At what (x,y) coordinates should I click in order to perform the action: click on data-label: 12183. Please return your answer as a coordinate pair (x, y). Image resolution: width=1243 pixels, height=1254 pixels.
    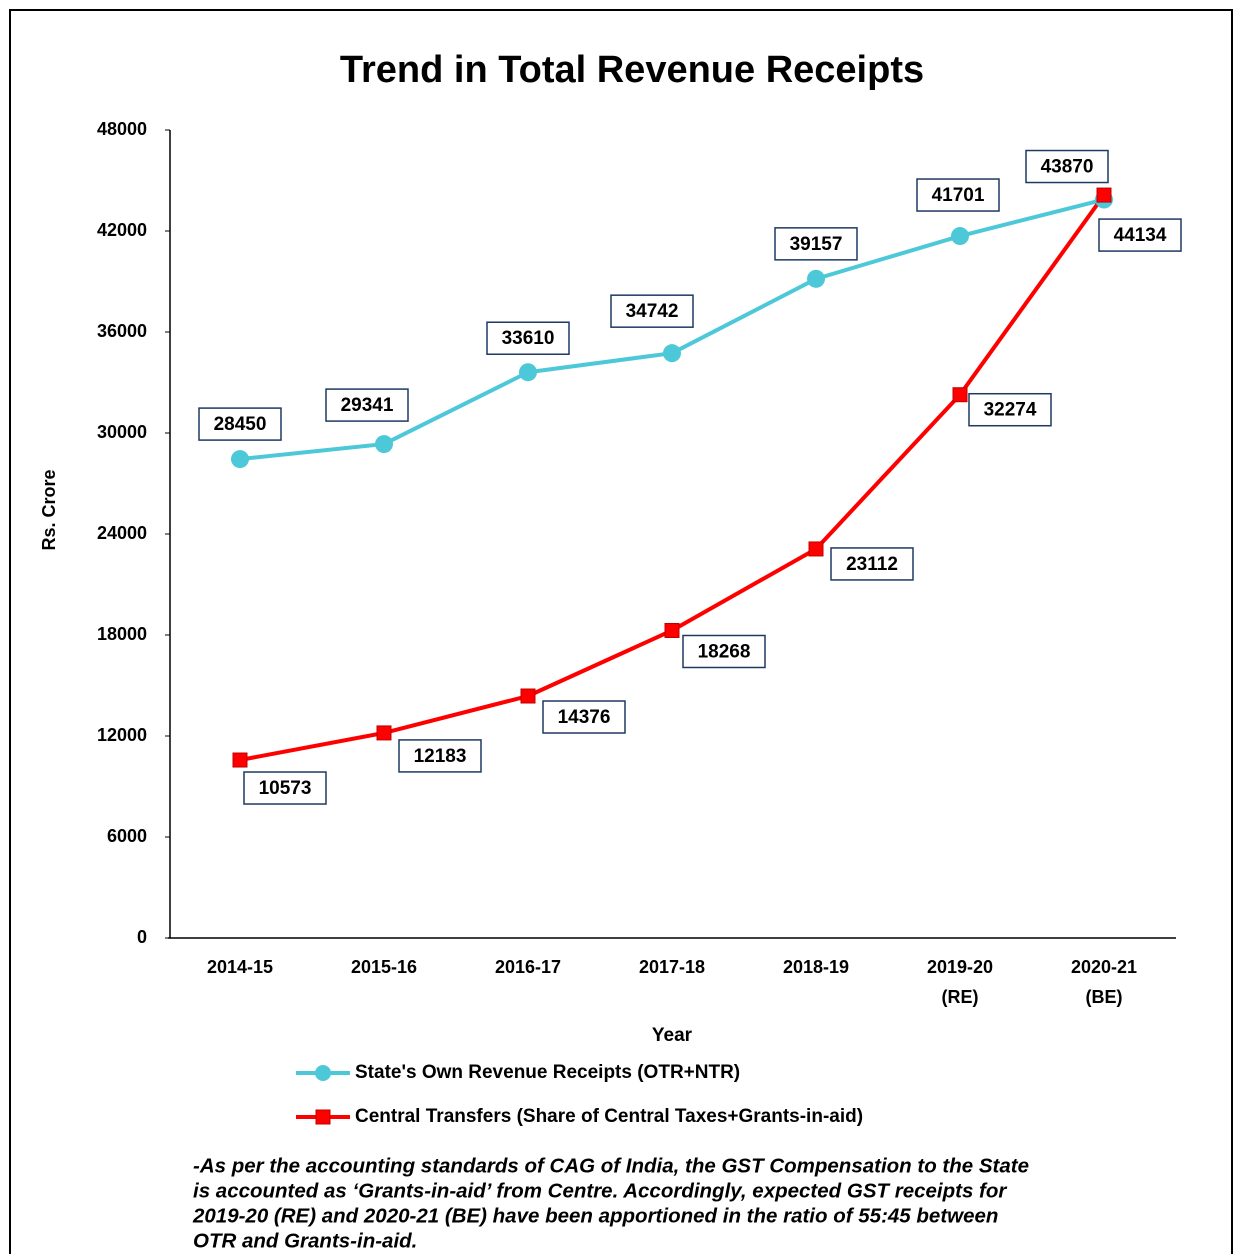
    Looking at the image, I should click on (440, 756).